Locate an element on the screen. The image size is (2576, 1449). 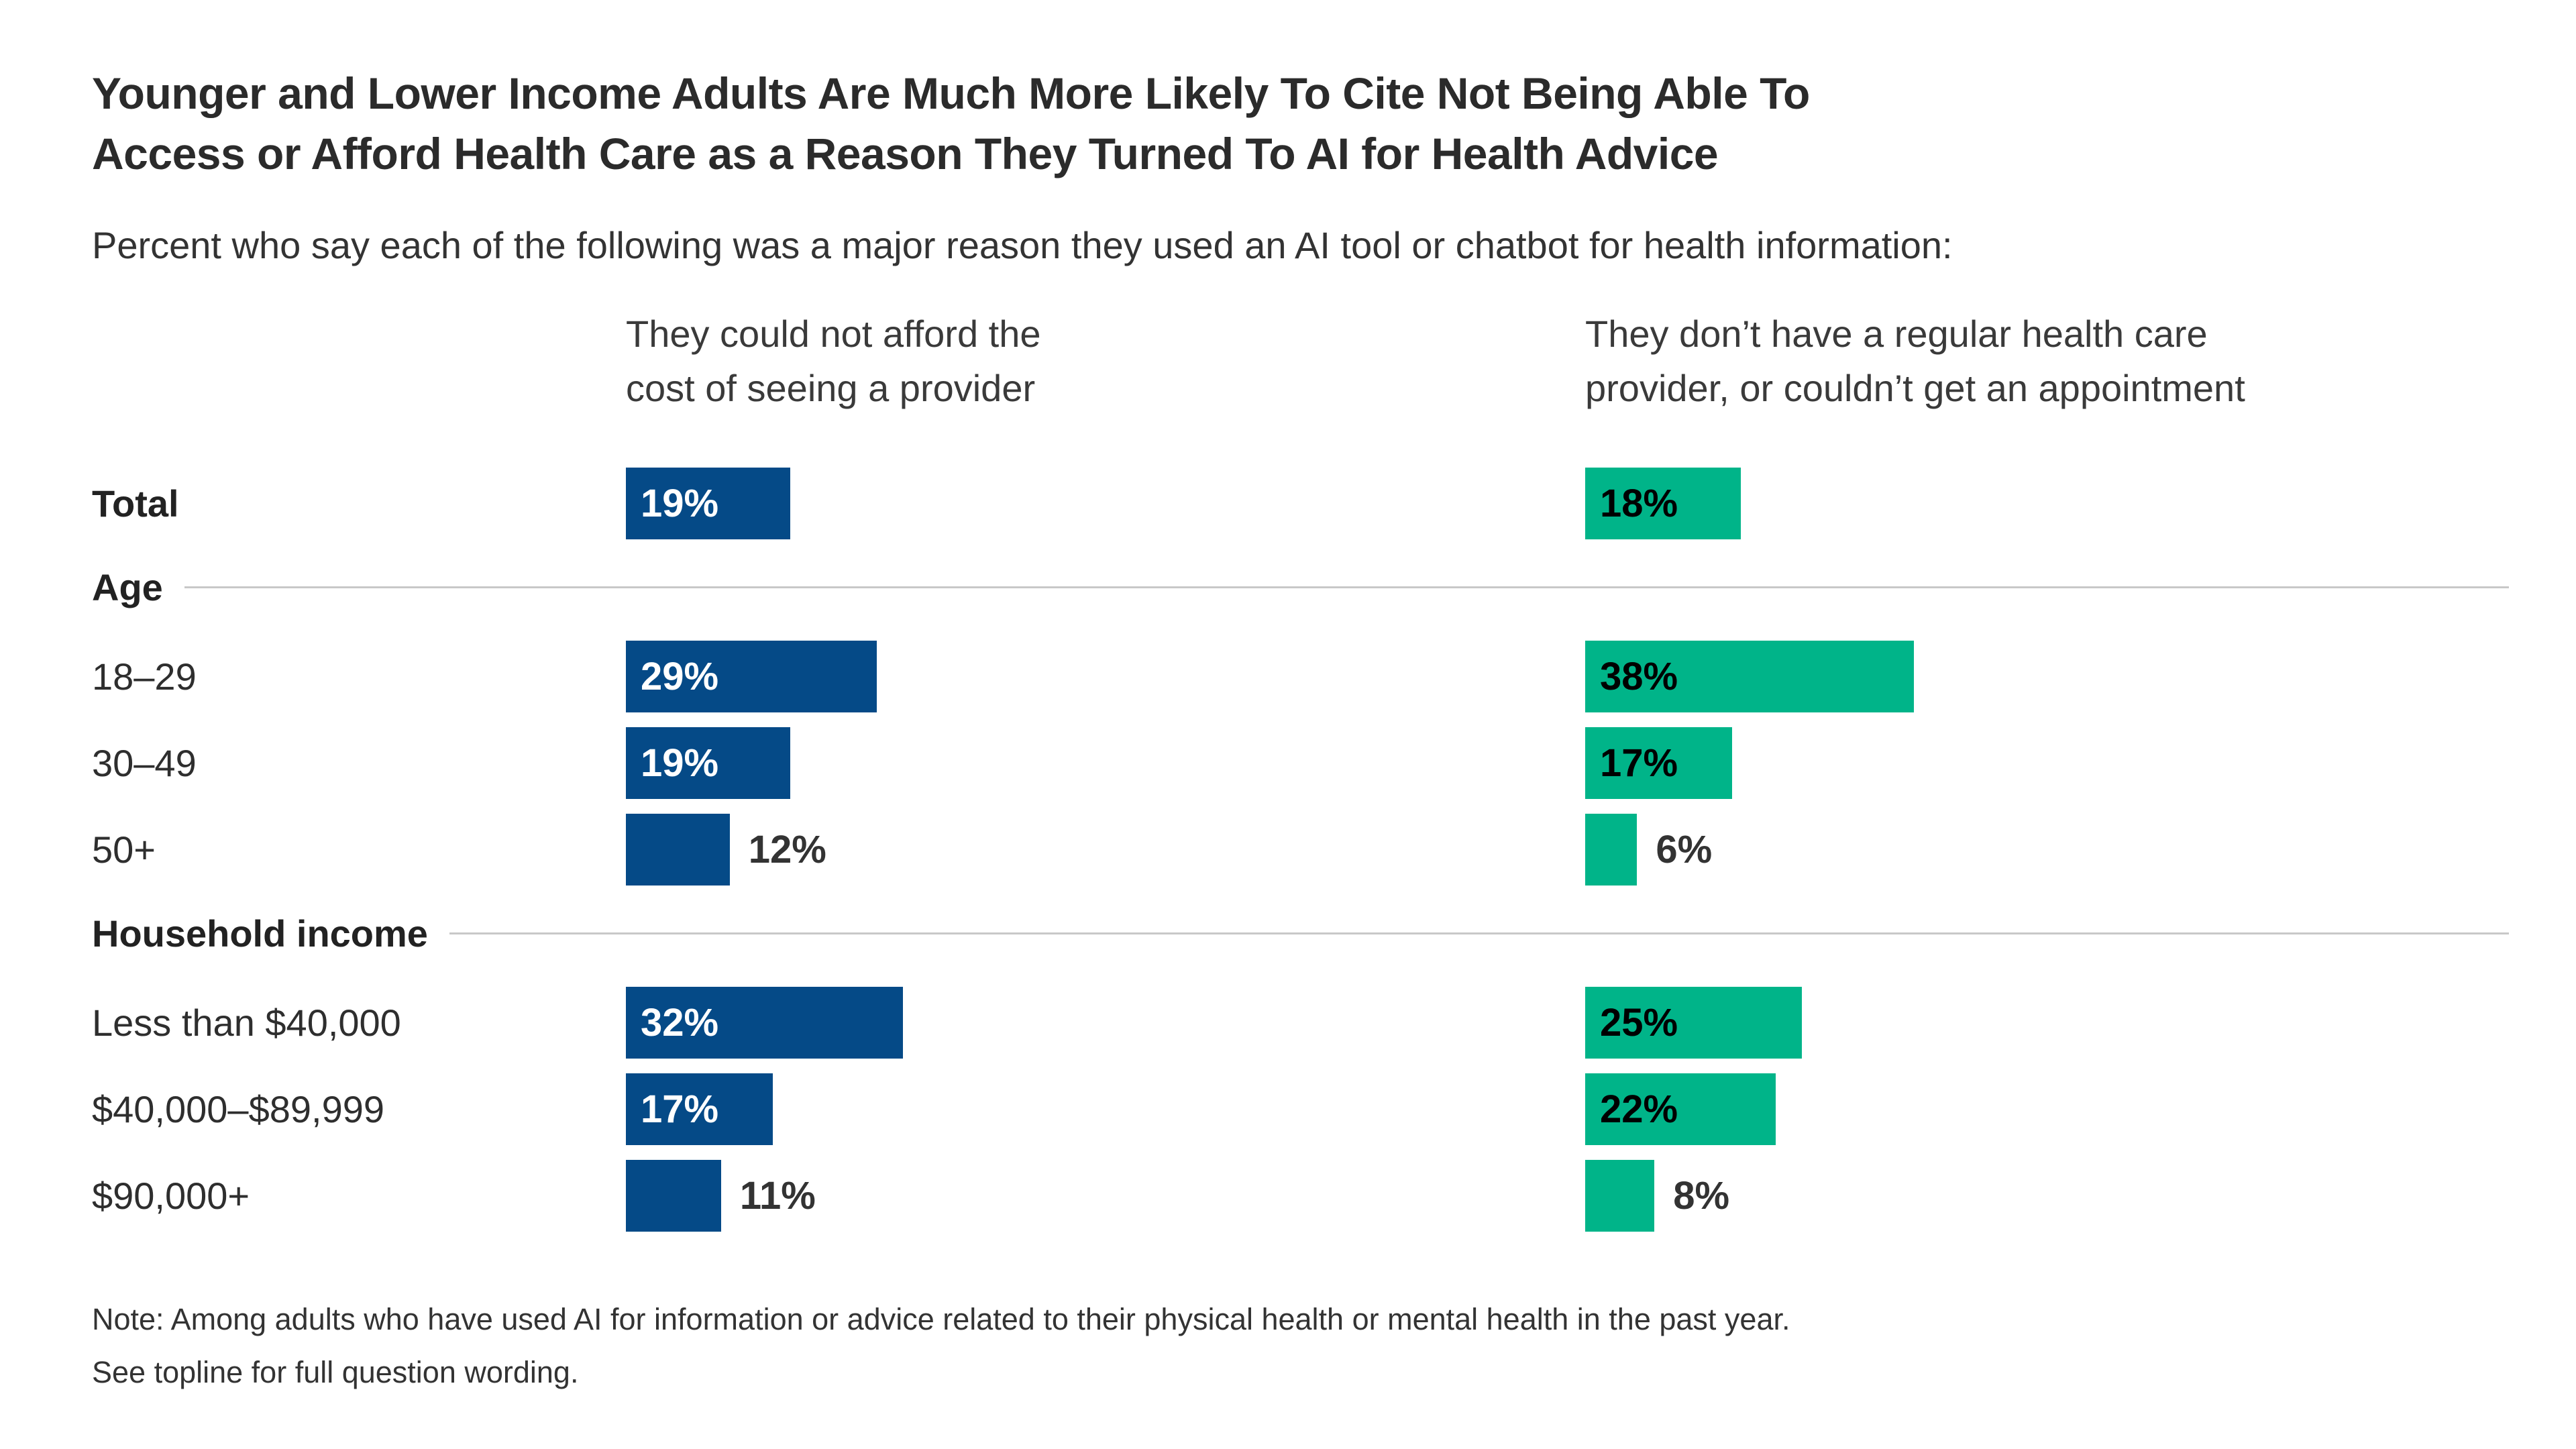
bar-afford-total: 19% is located at coordinates (708, 504).